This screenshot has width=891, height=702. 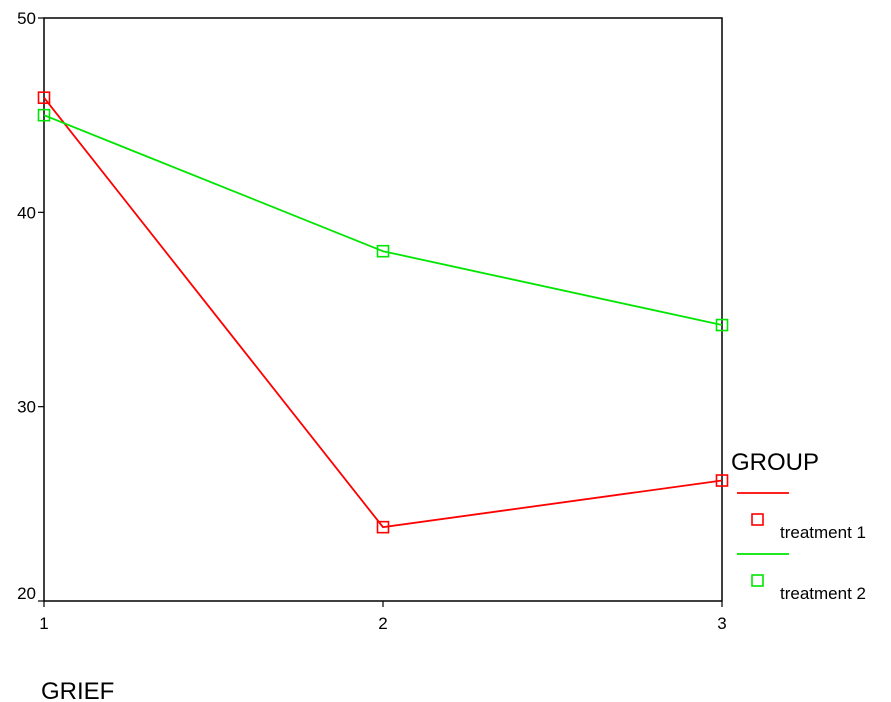 I want to click on legend-label: treatment 1, so click(x=823, y=532).